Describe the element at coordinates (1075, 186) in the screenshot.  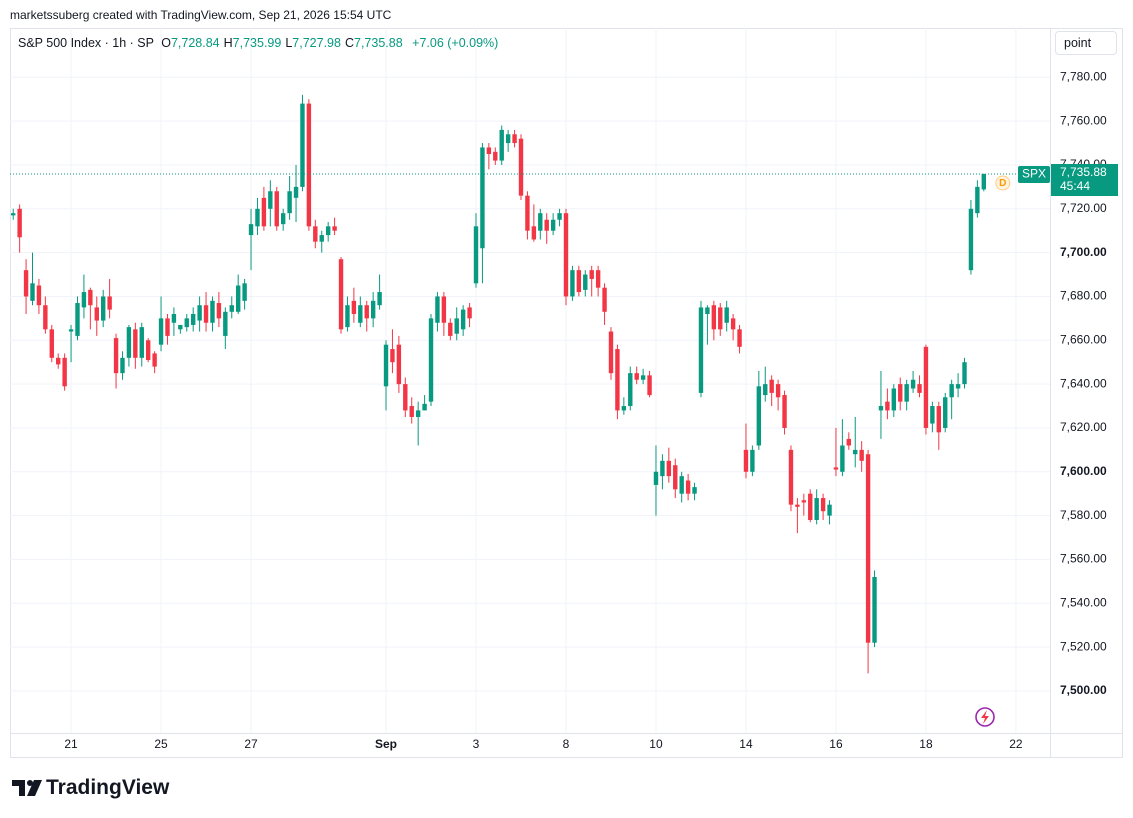
I see `countdown-label: 45:44` at that location.